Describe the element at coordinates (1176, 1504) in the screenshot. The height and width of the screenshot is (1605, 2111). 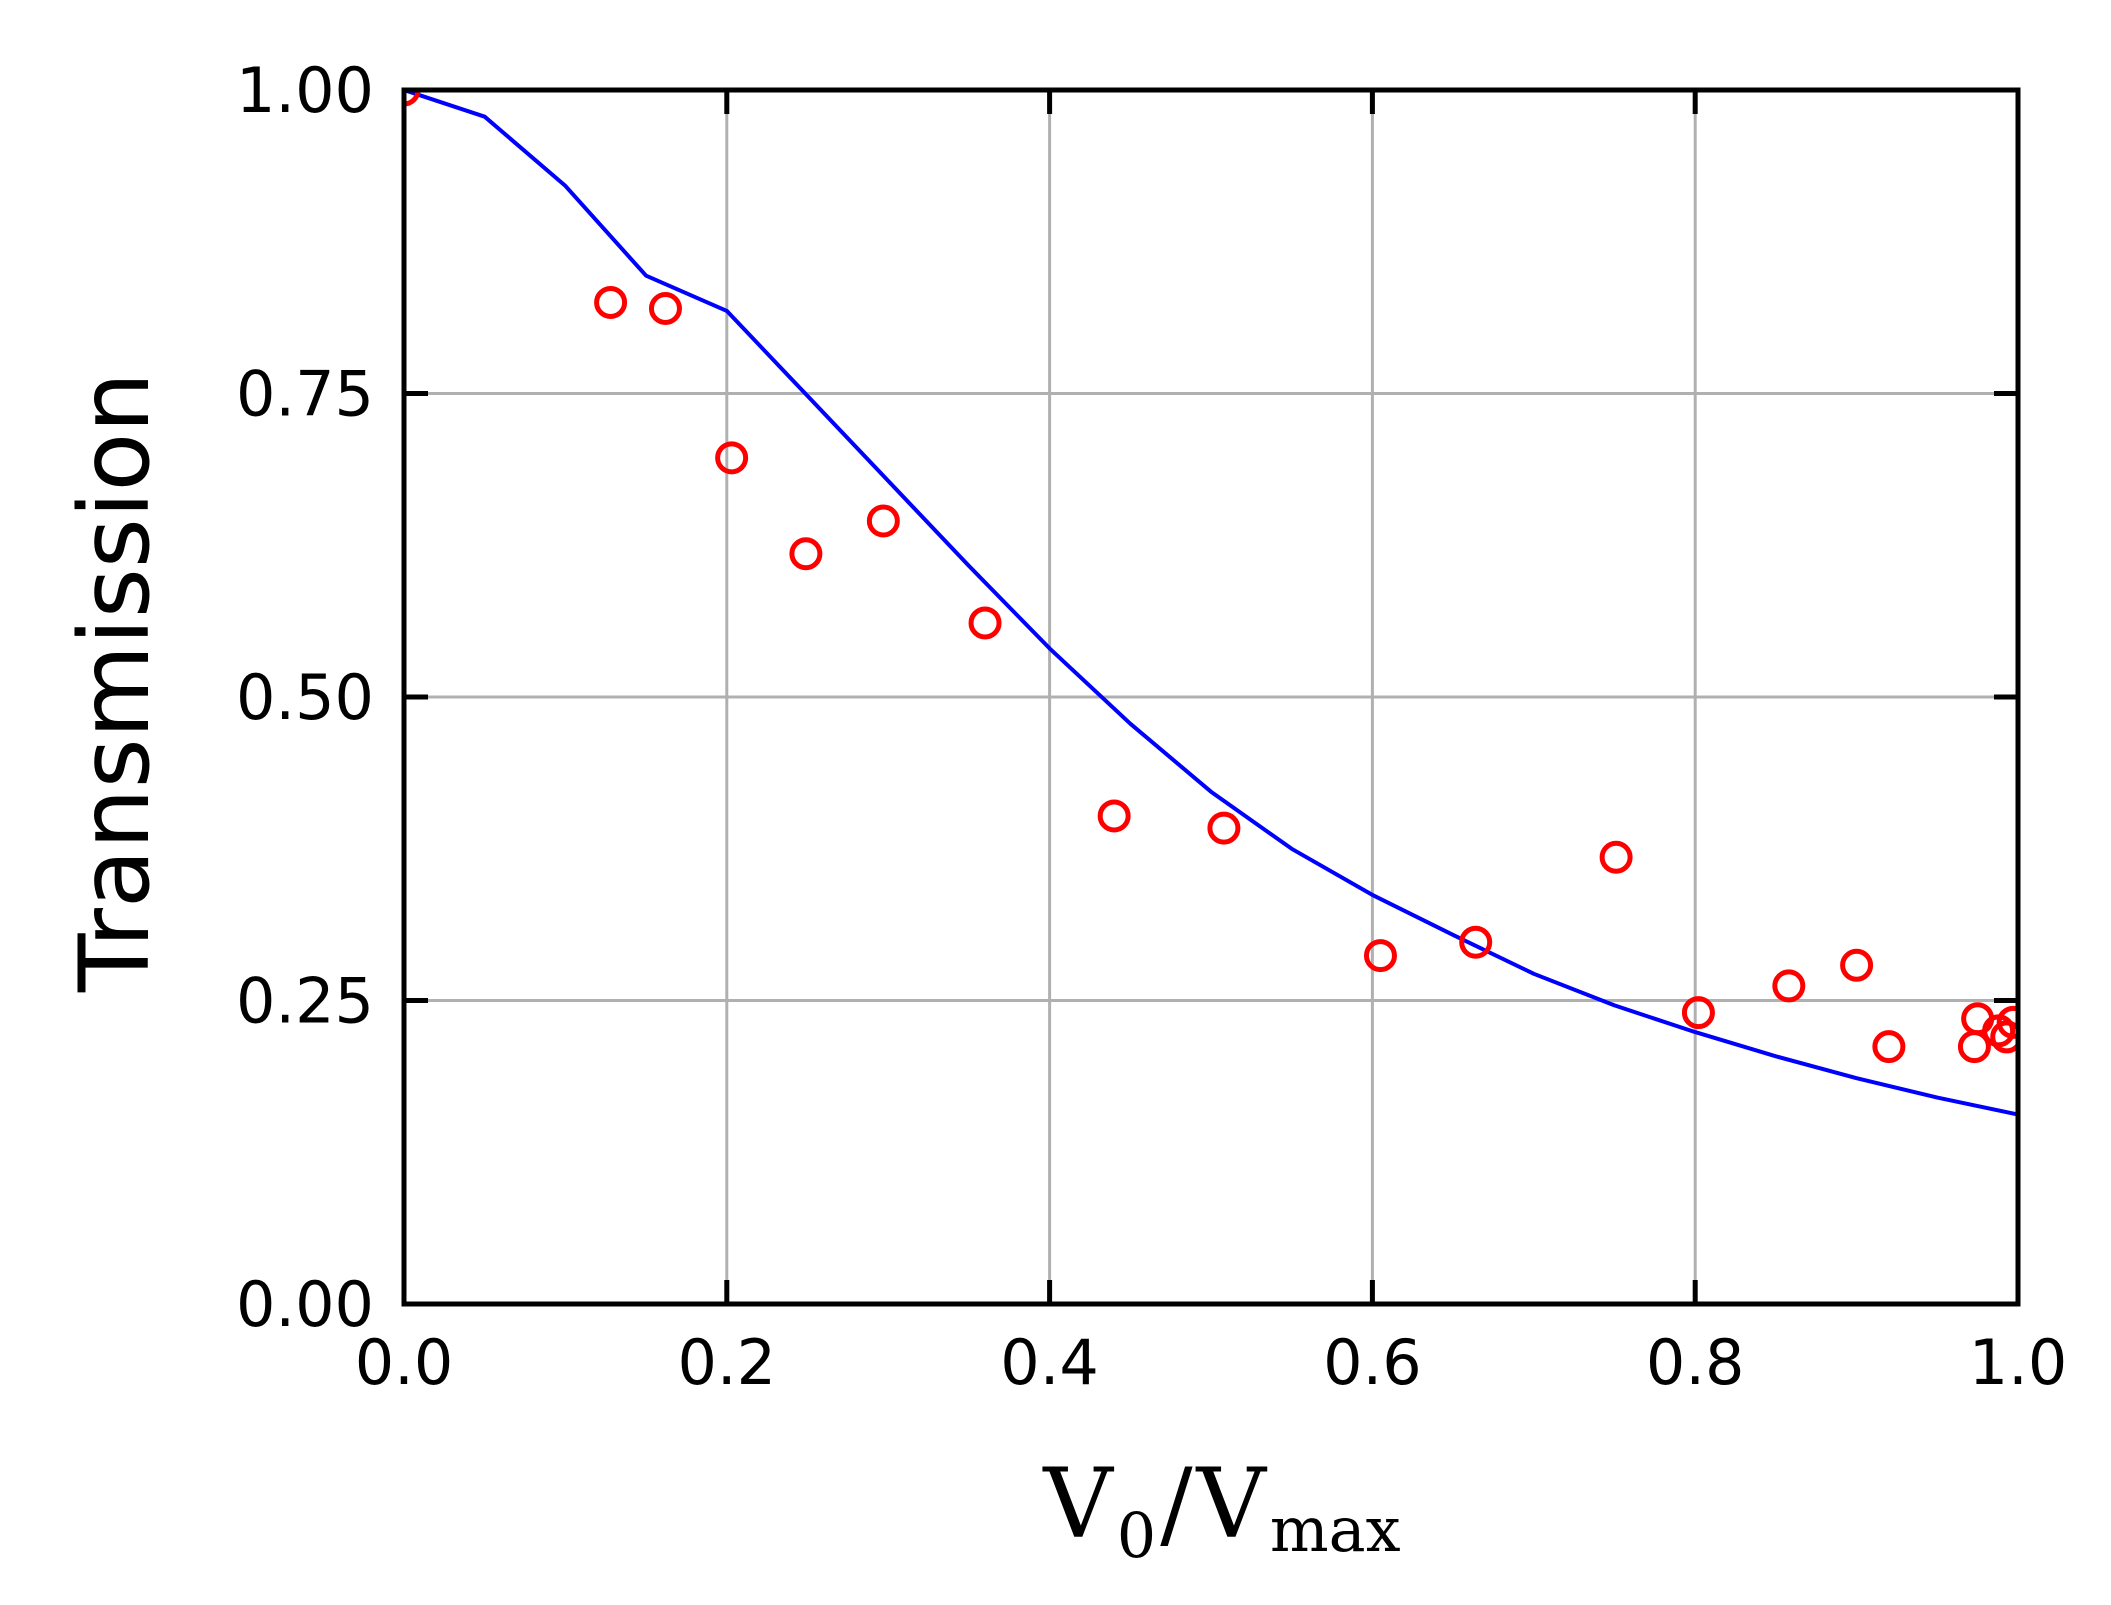
I see `x-axis-label-slash: /` at that location.